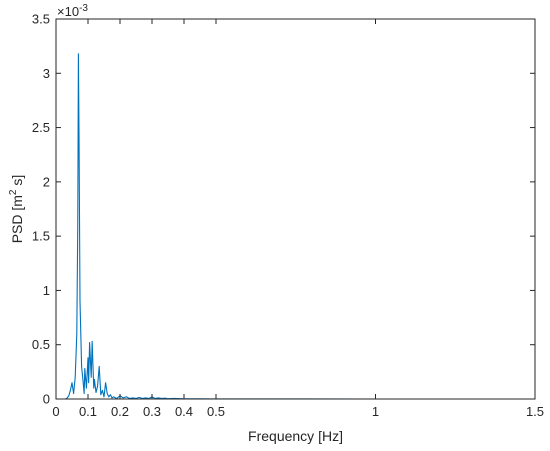  What do you see at coordinates (17, 219) in the screenshot?
I see `y-axis-label-main: PSD [m` at bounding box center [17, 219].